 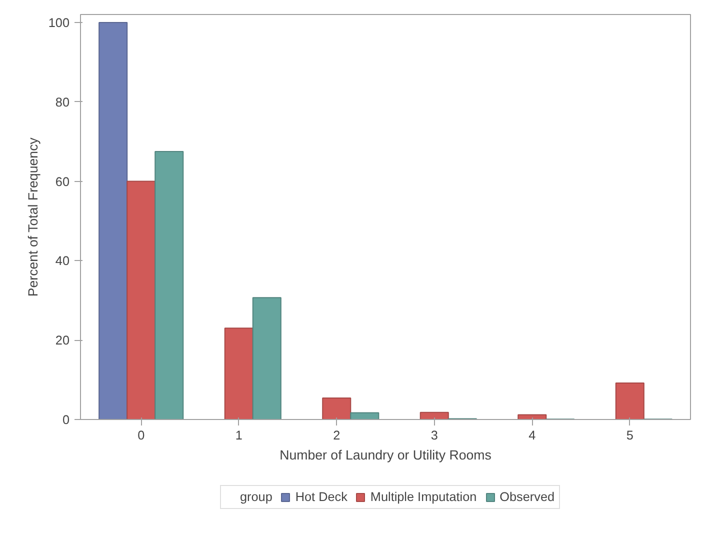 I want to click on legend-label: Multiple Imputation, so click(x=423, y=497).